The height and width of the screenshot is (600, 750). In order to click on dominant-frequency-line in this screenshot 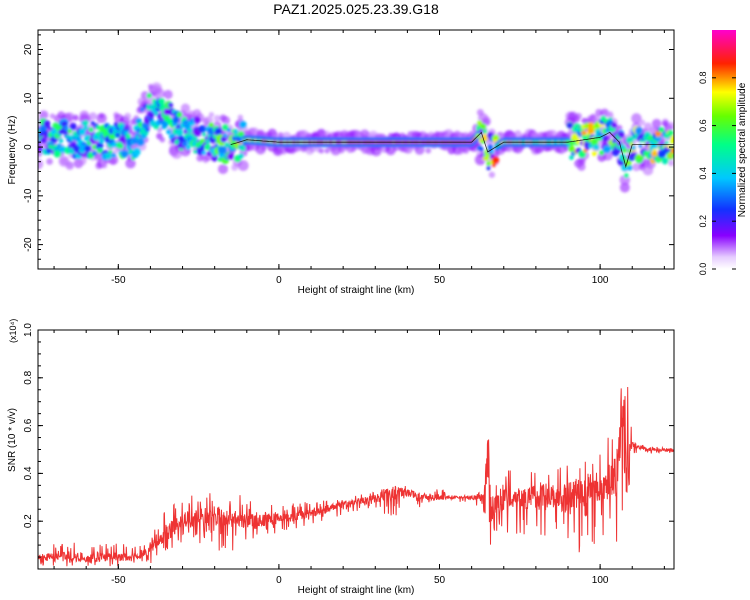, I will do `click(452, 150)`.